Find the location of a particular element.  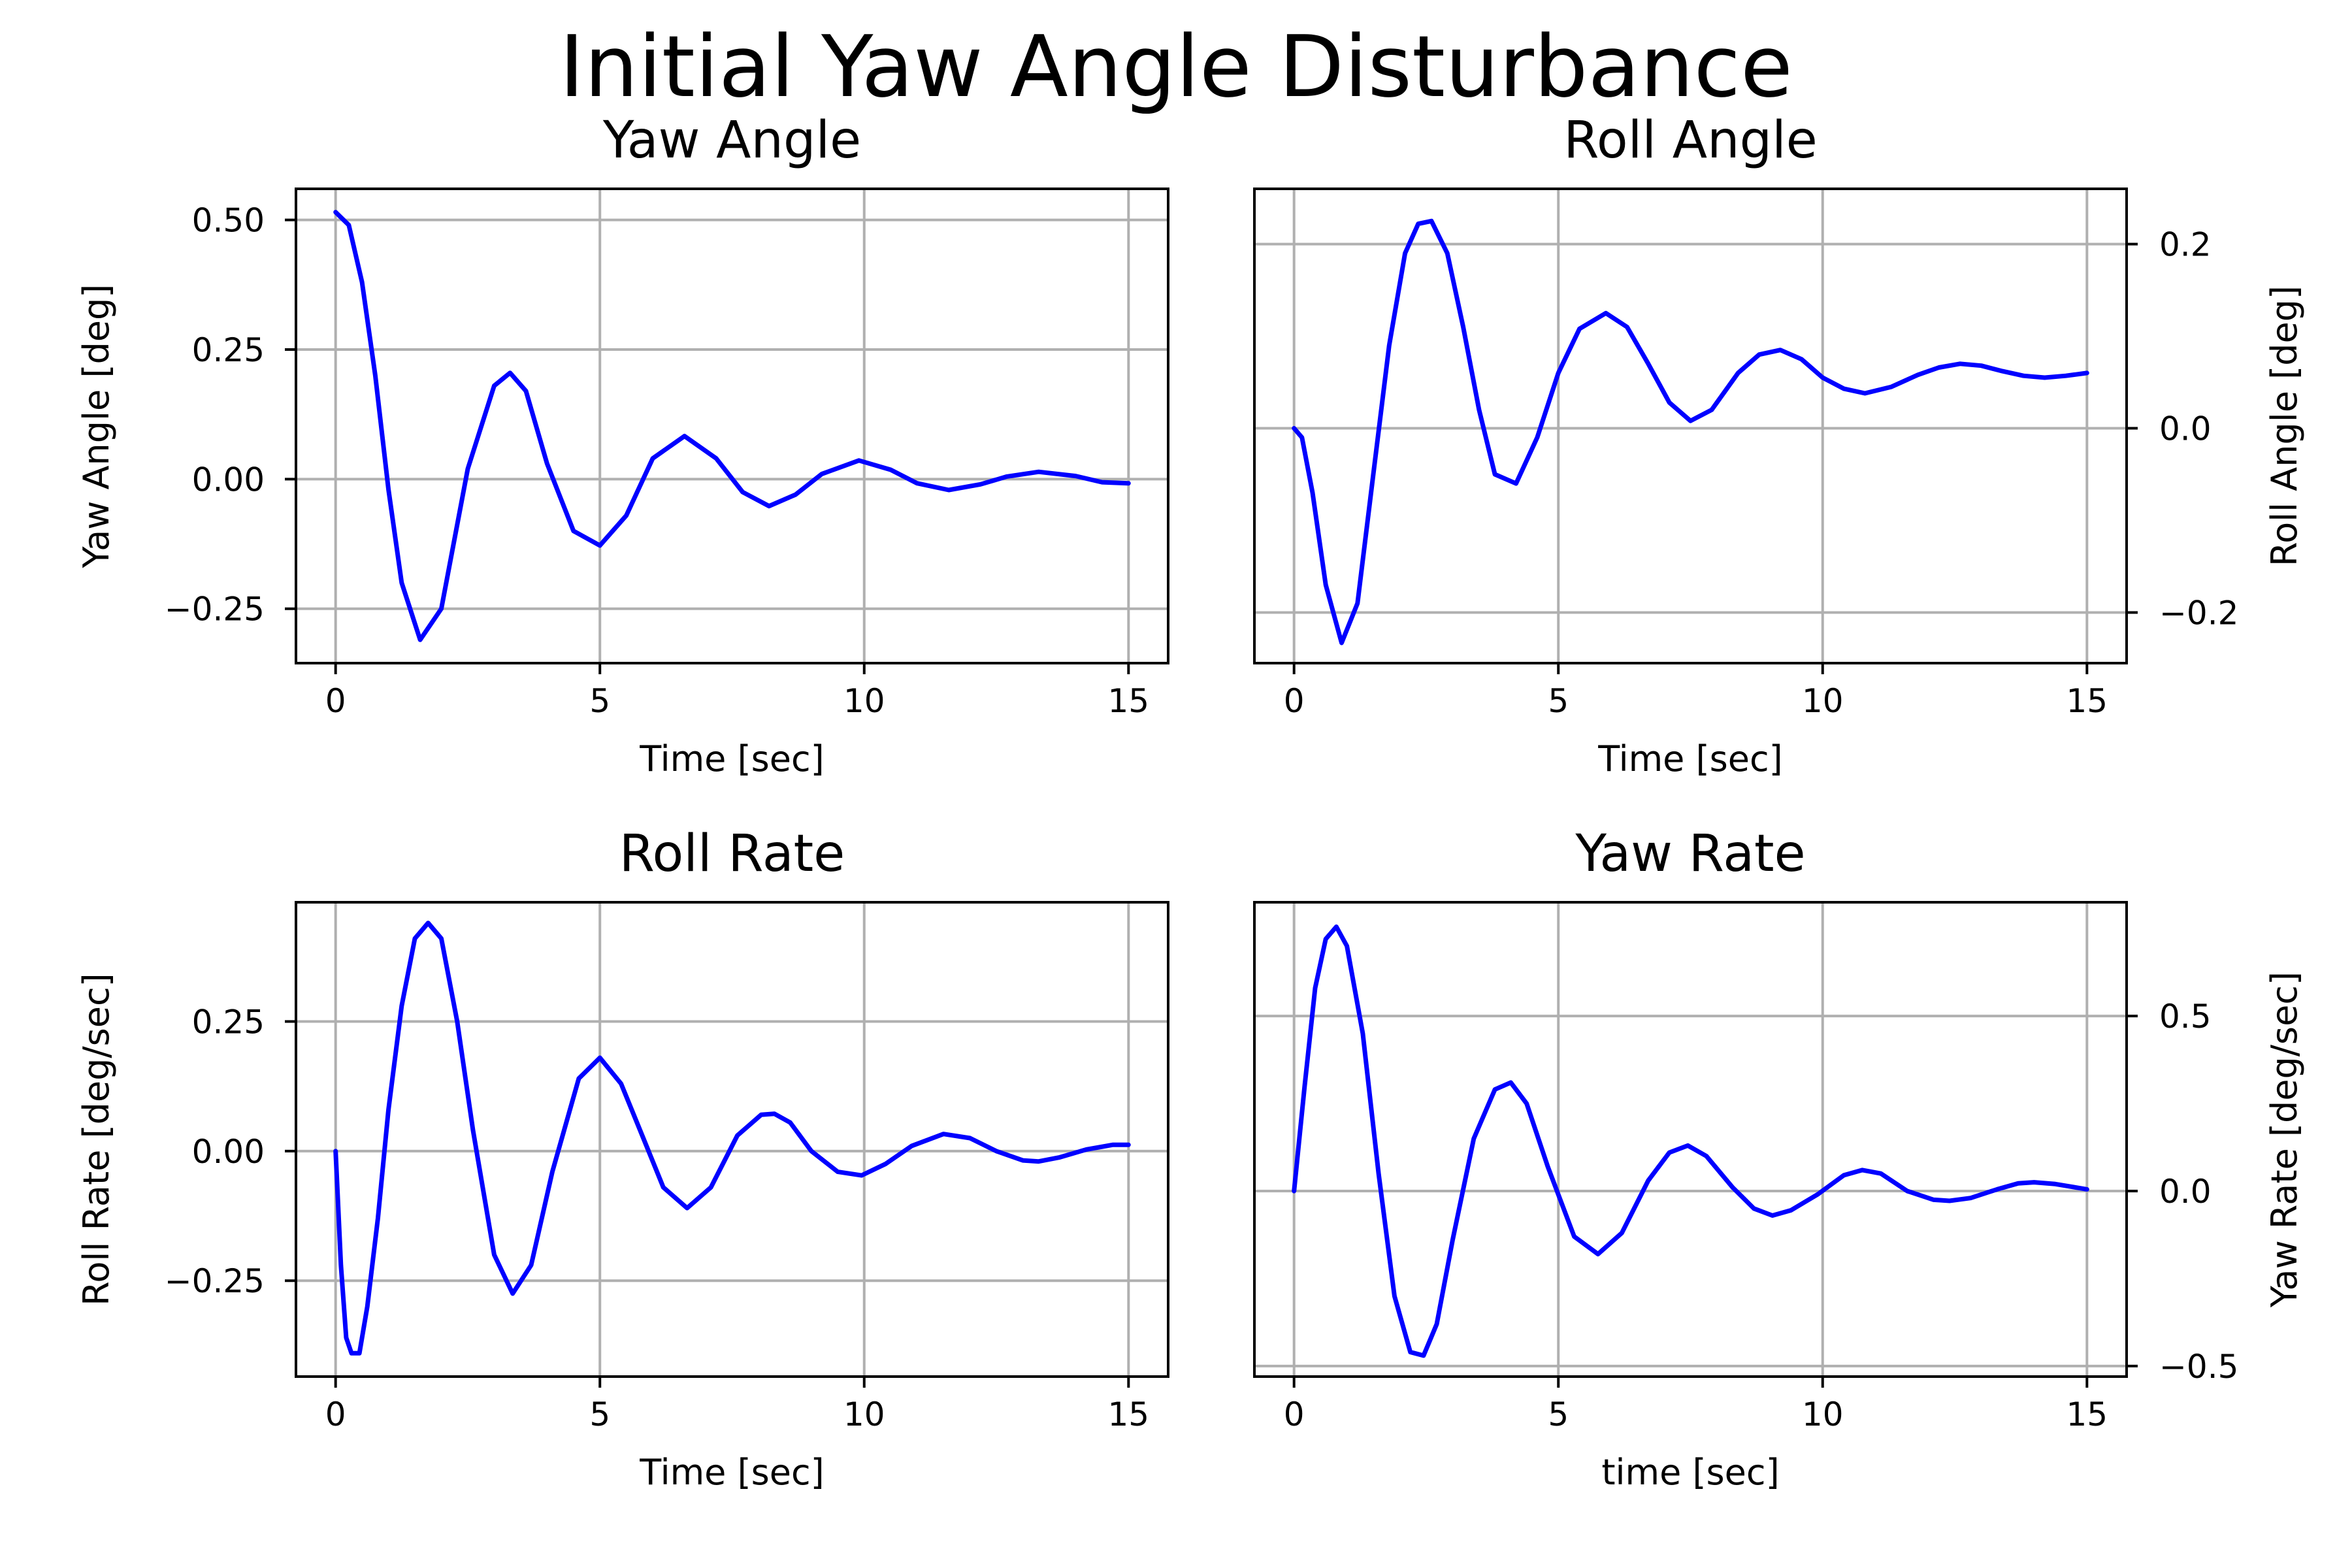

roll-angle-axes-frame is located at coordinates (1690, 426).